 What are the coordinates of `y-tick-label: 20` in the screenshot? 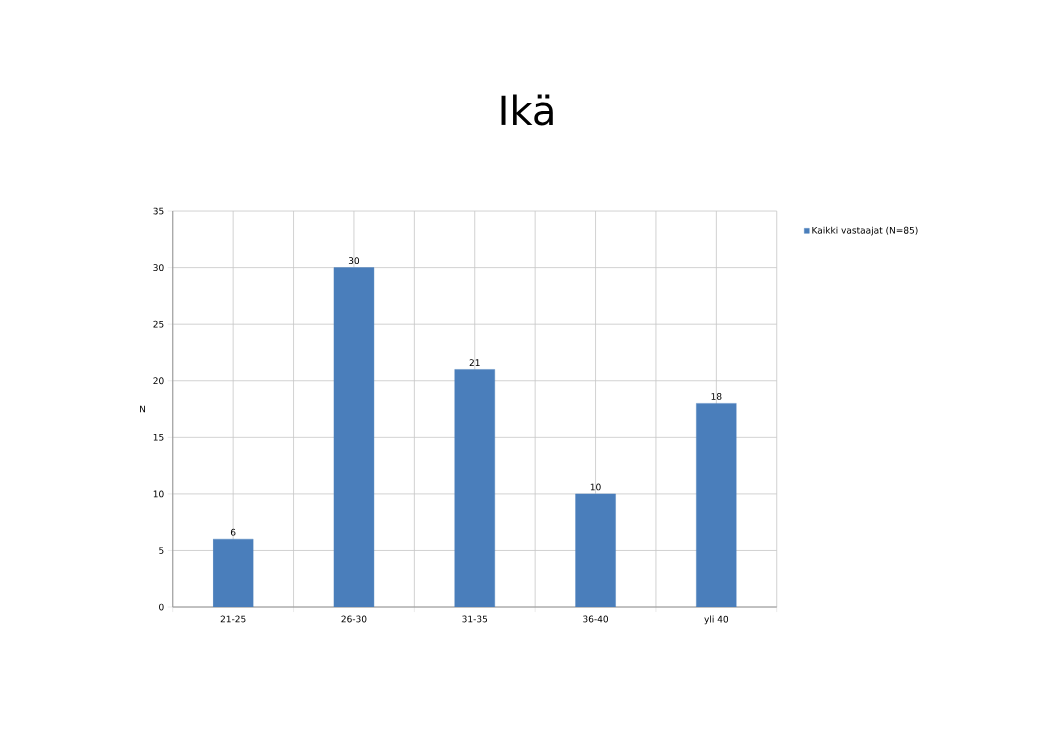 It's located at (158, 381).